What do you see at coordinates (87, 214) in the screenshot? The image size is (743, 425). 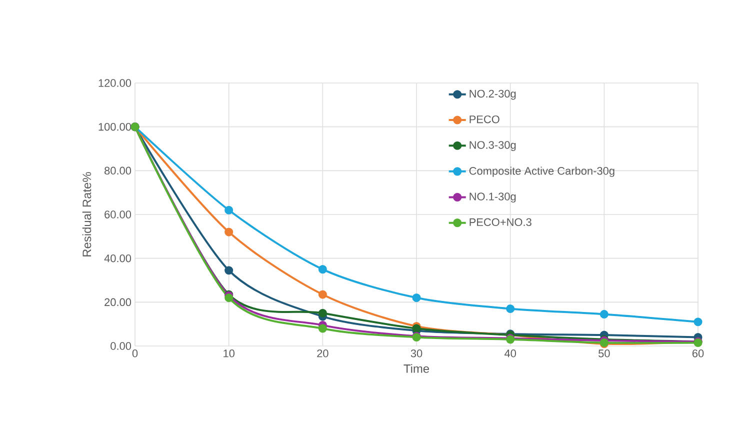 I see `y-axis-title: Residual Rate%` at bounding box center [87, 214].